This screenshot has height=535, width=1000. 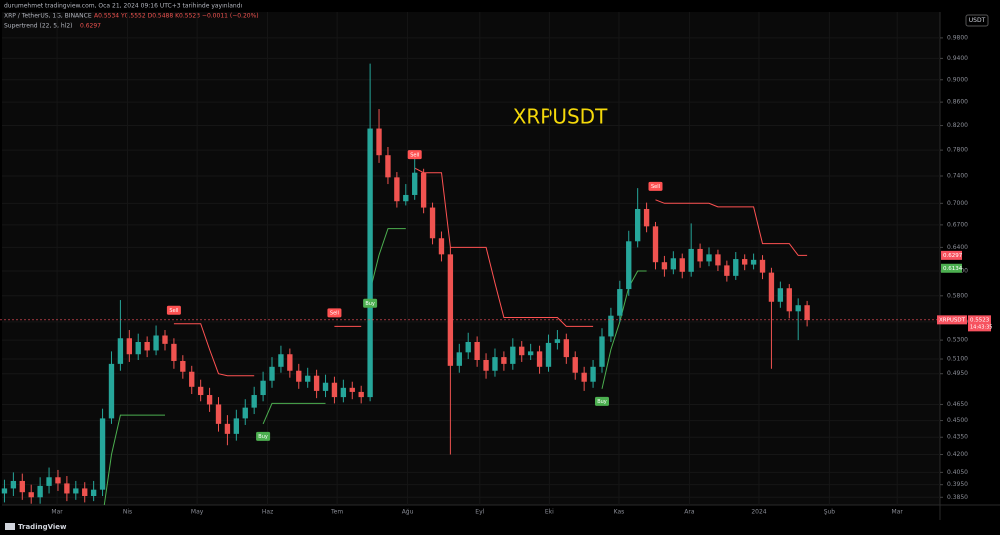 What do you see at coordinates (689, 512) in the screenshot?
I see `x-tick-label: Ara` at bounding box center [689, 512].